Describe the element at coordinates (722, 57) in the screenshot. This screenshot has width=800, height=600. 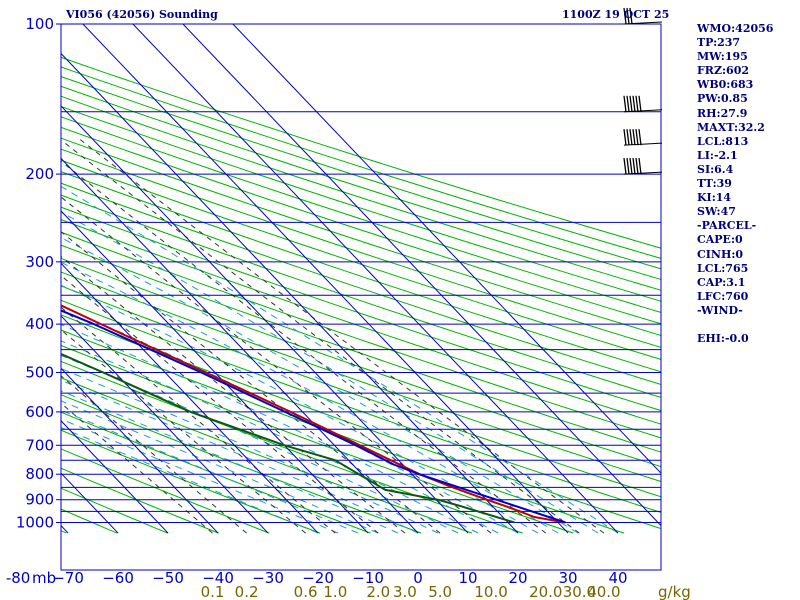
I see `index-line: MW:195` at that location.